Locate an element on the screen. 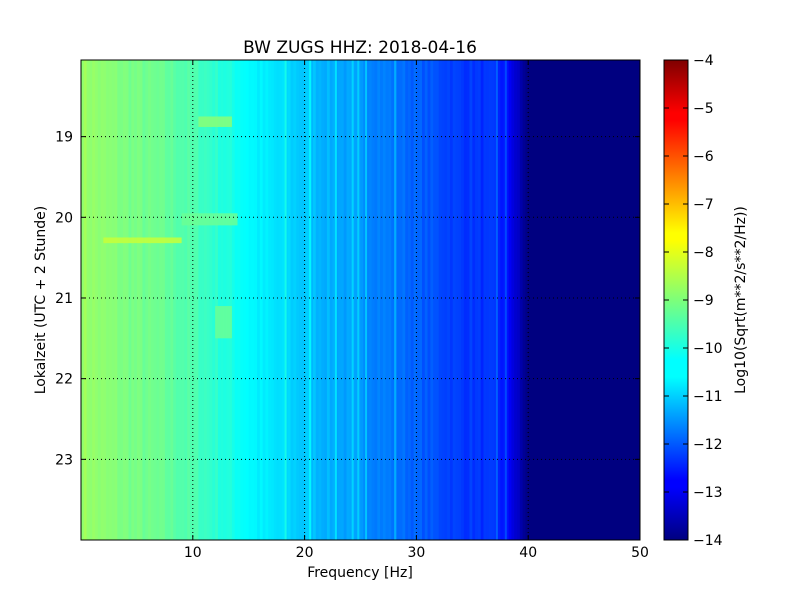  chart-title: BW ZUGS HHZ: 2018-04-16 is located at coordinates (360, 48).